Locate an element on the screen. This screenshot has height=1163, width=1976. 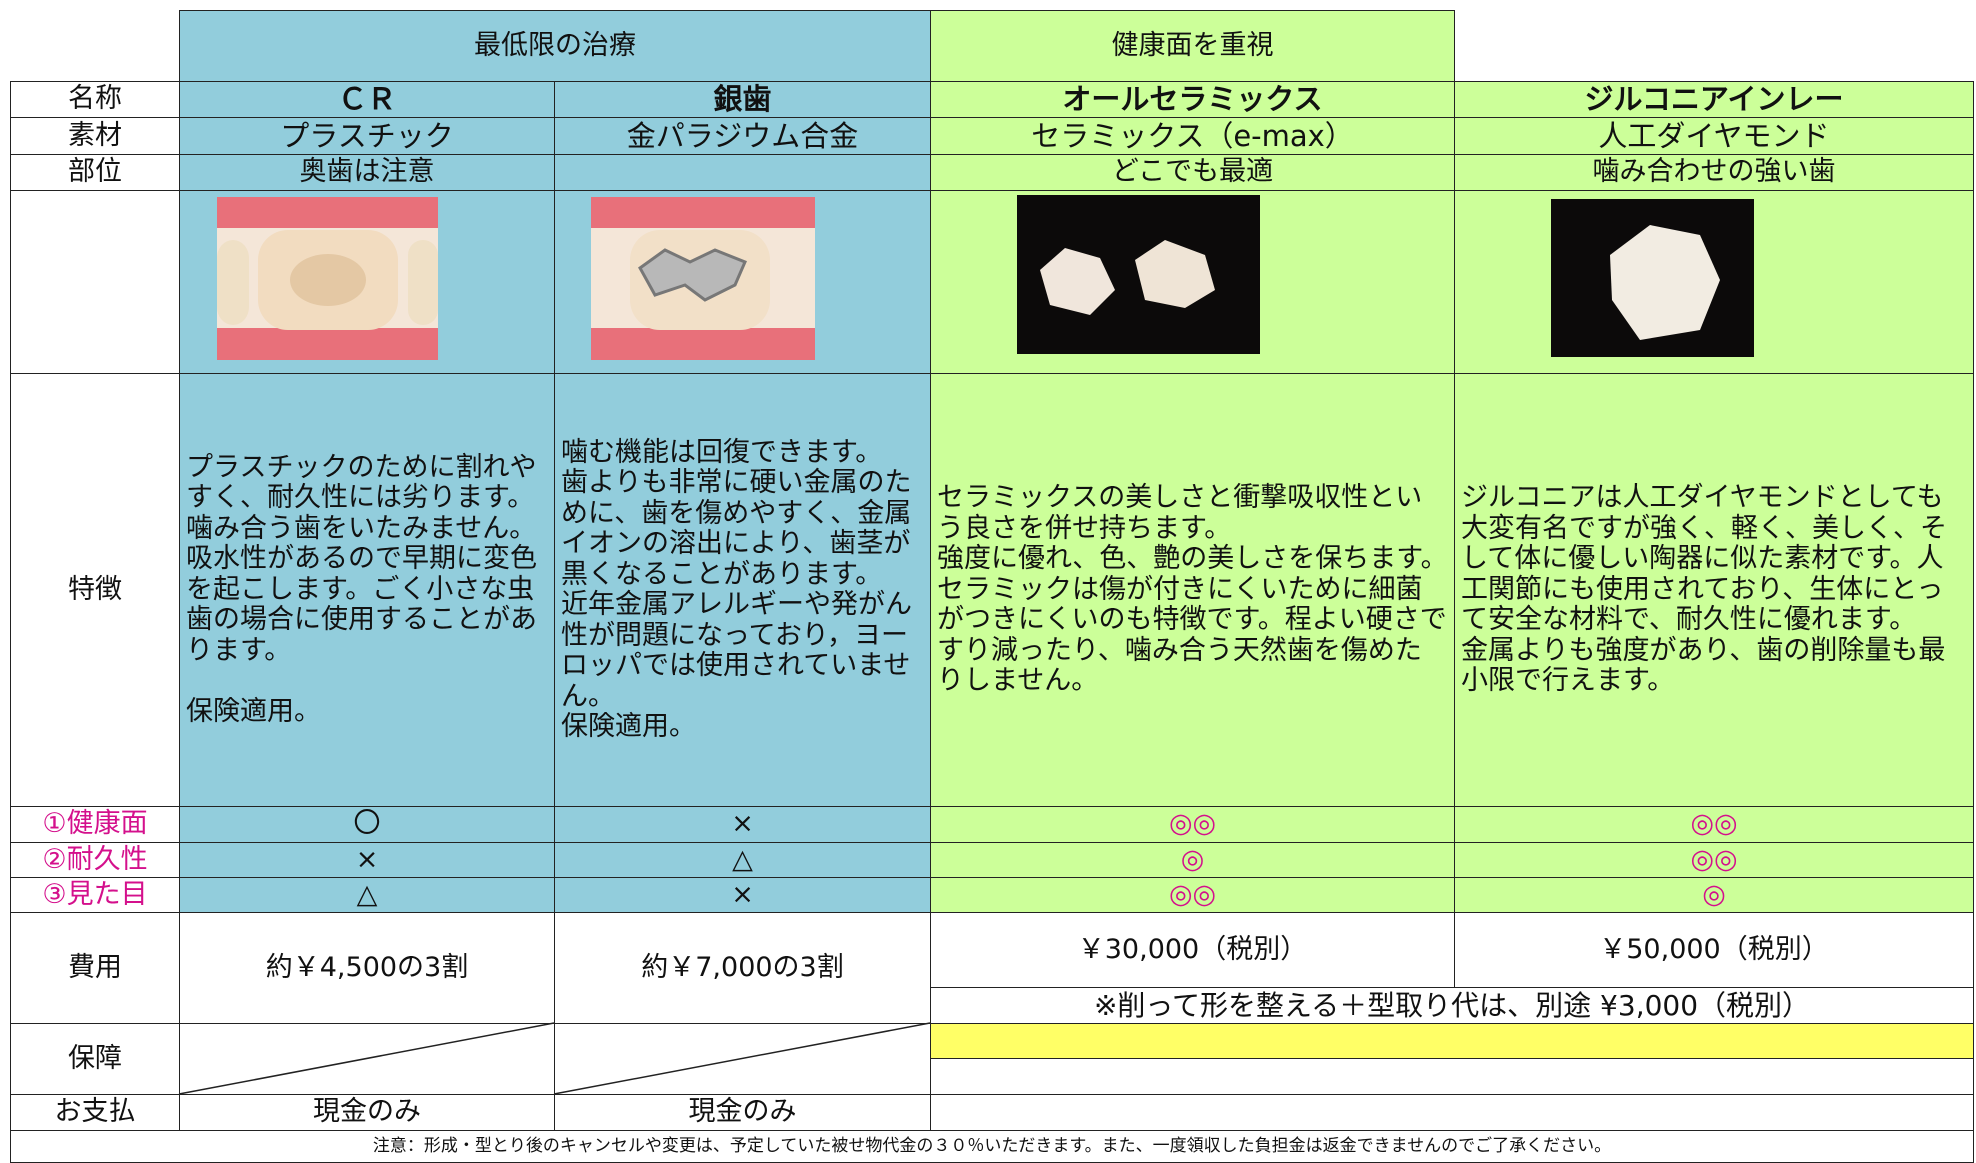
cell-material: 人工ダイヤモンド is located at coordinates (1714, 136).